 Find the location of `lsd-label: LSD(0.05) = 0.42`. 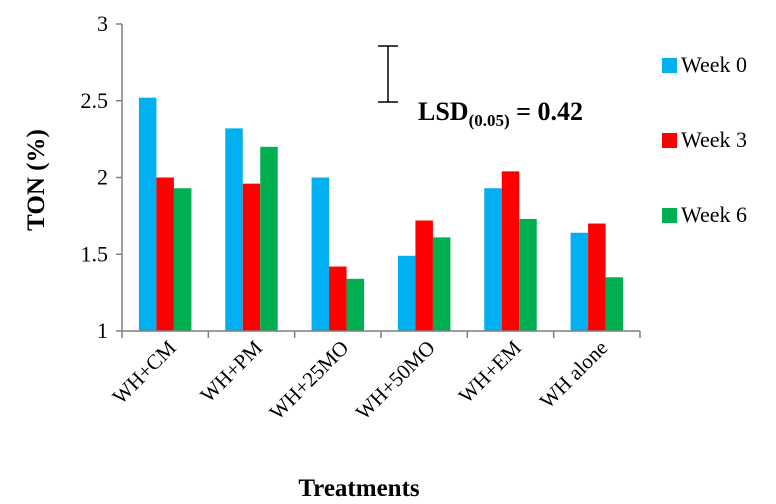

lsd-label: LSD(0.05) = 0.42 is located at coordinates (500, 113).